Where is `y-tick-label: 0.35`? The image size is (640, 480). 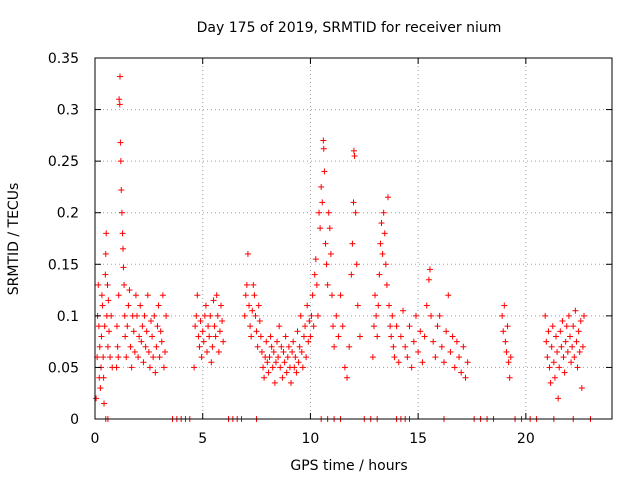
y-tick-label: 0.35 is located at coordinates (63, 59).